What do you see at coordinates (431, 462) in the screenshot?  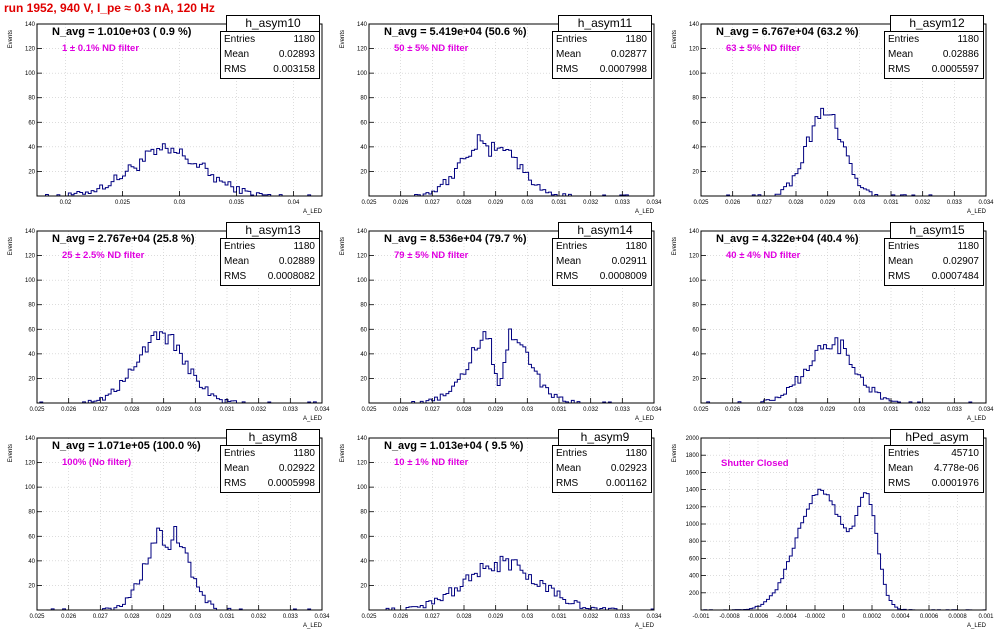 I see `filter-label: 10 ± 1% ND filter` at bounding box center [431, 462].